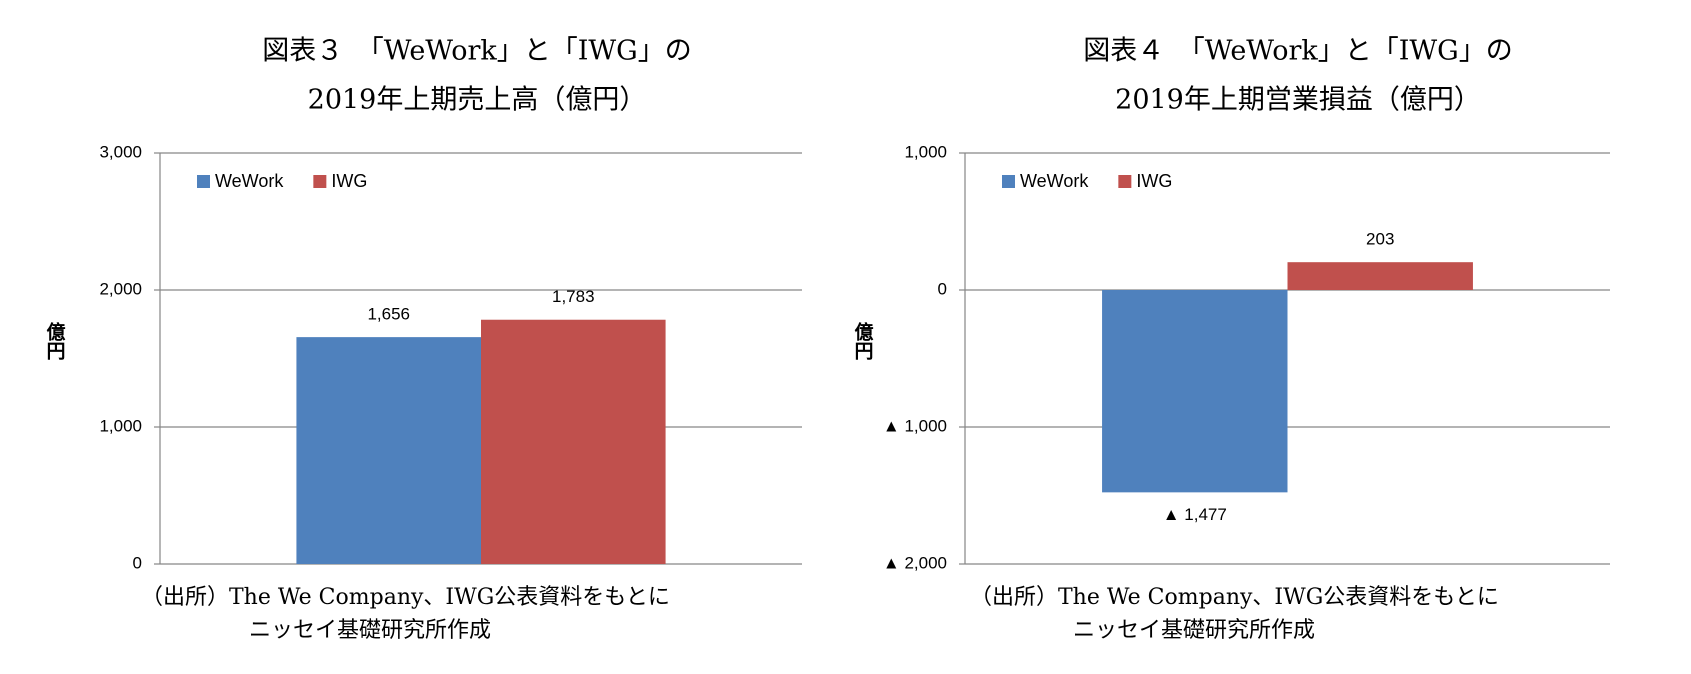  What do you see at coordinates (915, 425) in the screenshot?
I see `y-tick-label: ▲ 1,000` at bounding box center [915, 425].